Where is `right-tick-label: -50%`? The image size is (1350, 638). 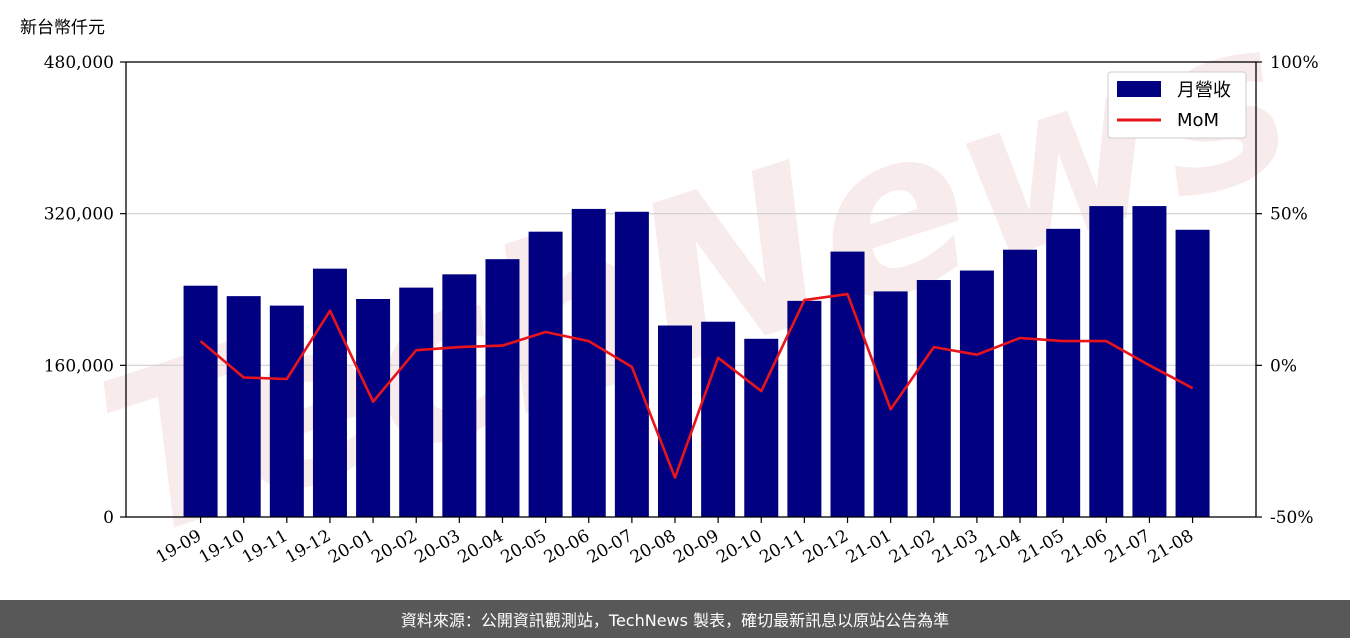 right-tick-label: -50% is located at coordinates (1292, 518).